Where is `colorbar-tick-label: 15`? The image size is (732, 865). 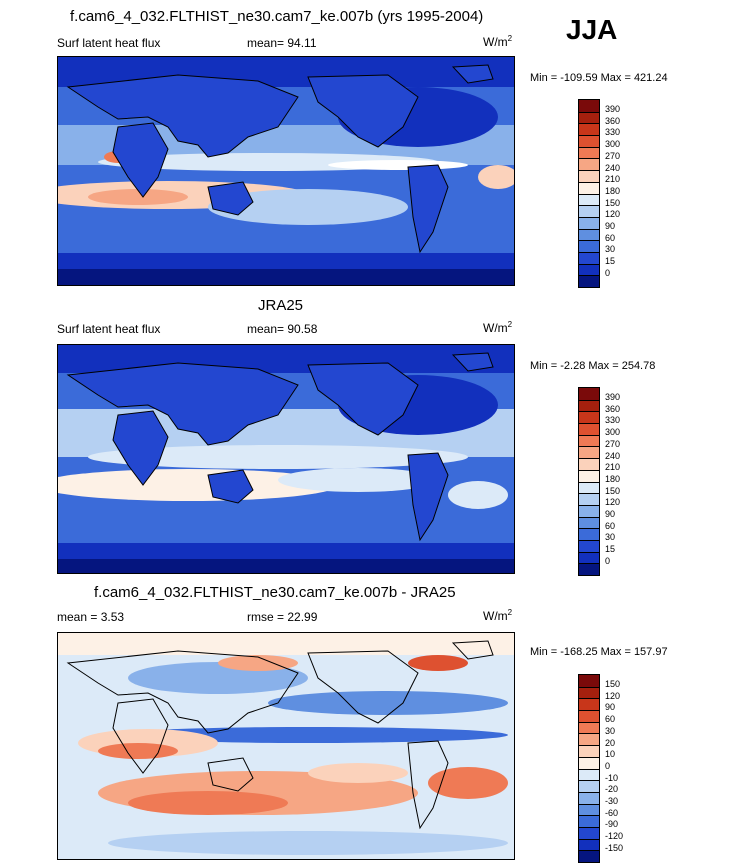 colorbar-tick-label: 15 is located at coordinates (610, 261).